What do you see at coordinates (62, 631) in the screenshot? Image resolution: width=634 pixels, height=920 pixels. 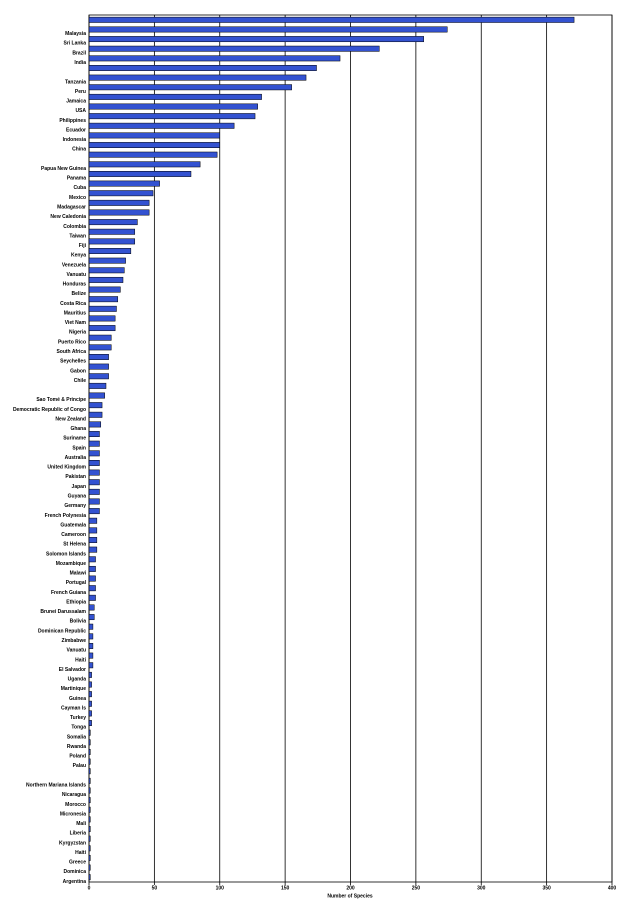 I see `y-tick-label: Dominican Republic` at bounding box center [62, 631].